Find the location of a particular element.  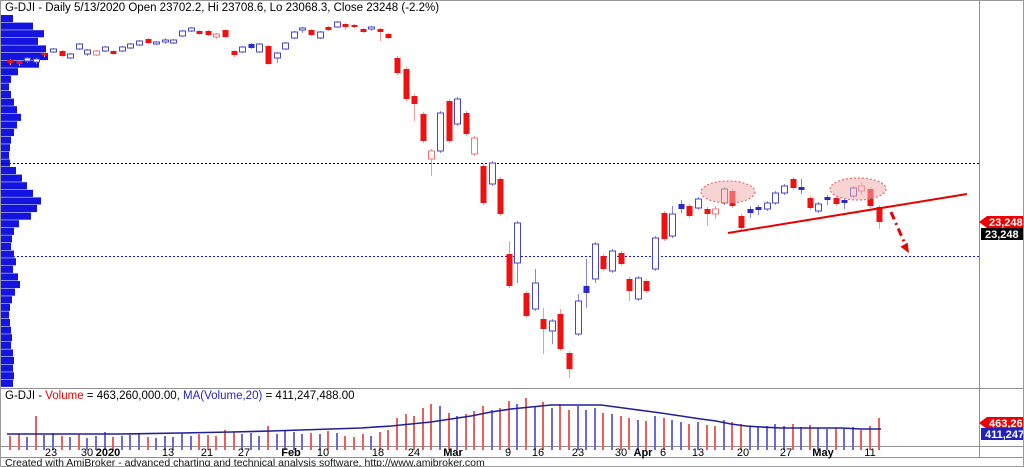

x-axis-label: 30 is located at coordinates (621, 453).